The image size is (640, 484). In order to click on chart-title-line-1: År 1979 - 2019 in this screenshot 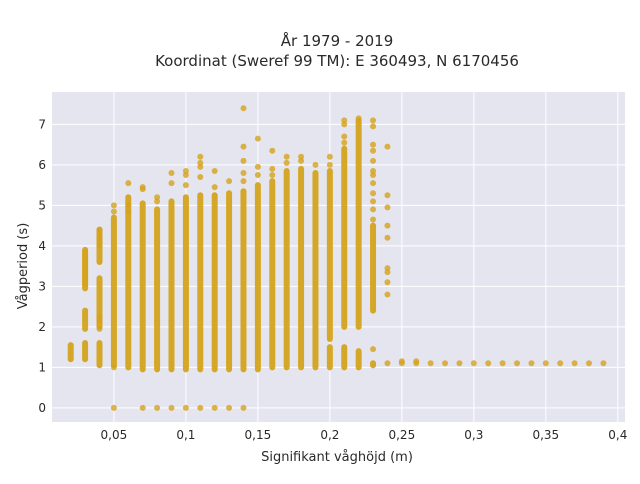, I will do `click(337, 40)`.